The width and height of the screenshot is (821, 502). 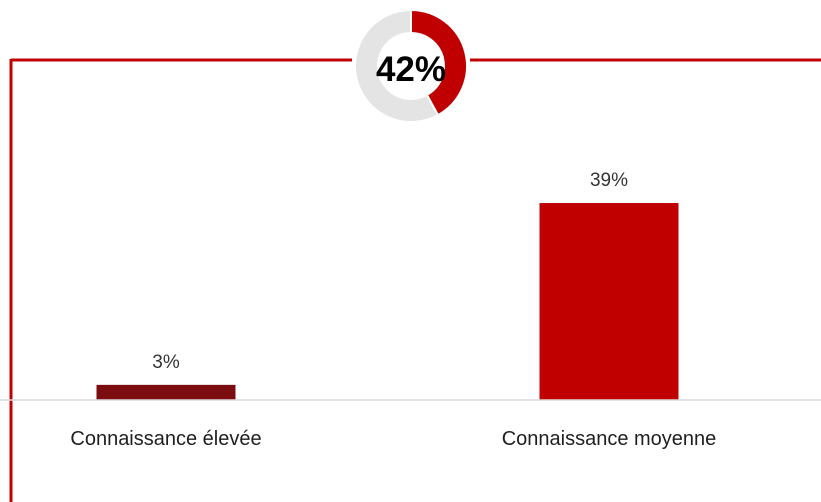 I want to click on donut-slices, so click(x=411, y=65).